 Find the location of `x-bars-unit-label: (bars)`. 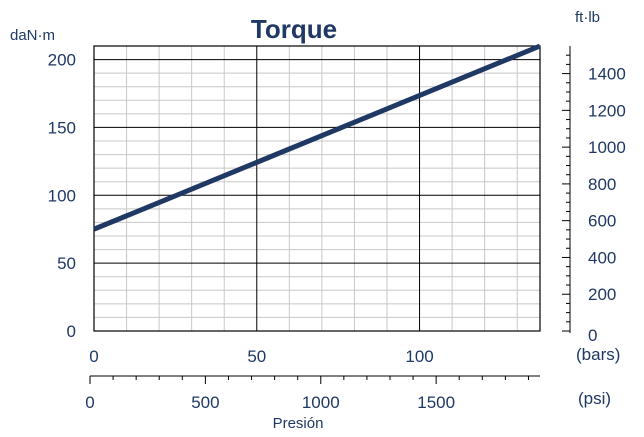

x-bars-unit-label: (bars) is located at coordinates (598, 354).